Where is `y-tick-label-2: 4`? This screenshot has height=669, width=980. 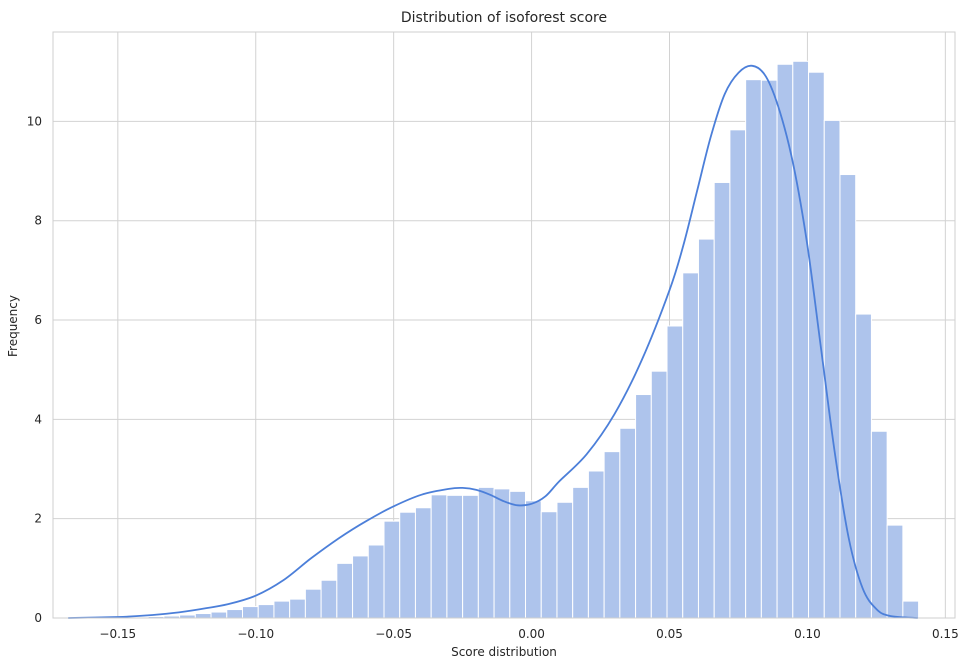 y-tick-label-2: 4 is located at coordinates (38, 419).